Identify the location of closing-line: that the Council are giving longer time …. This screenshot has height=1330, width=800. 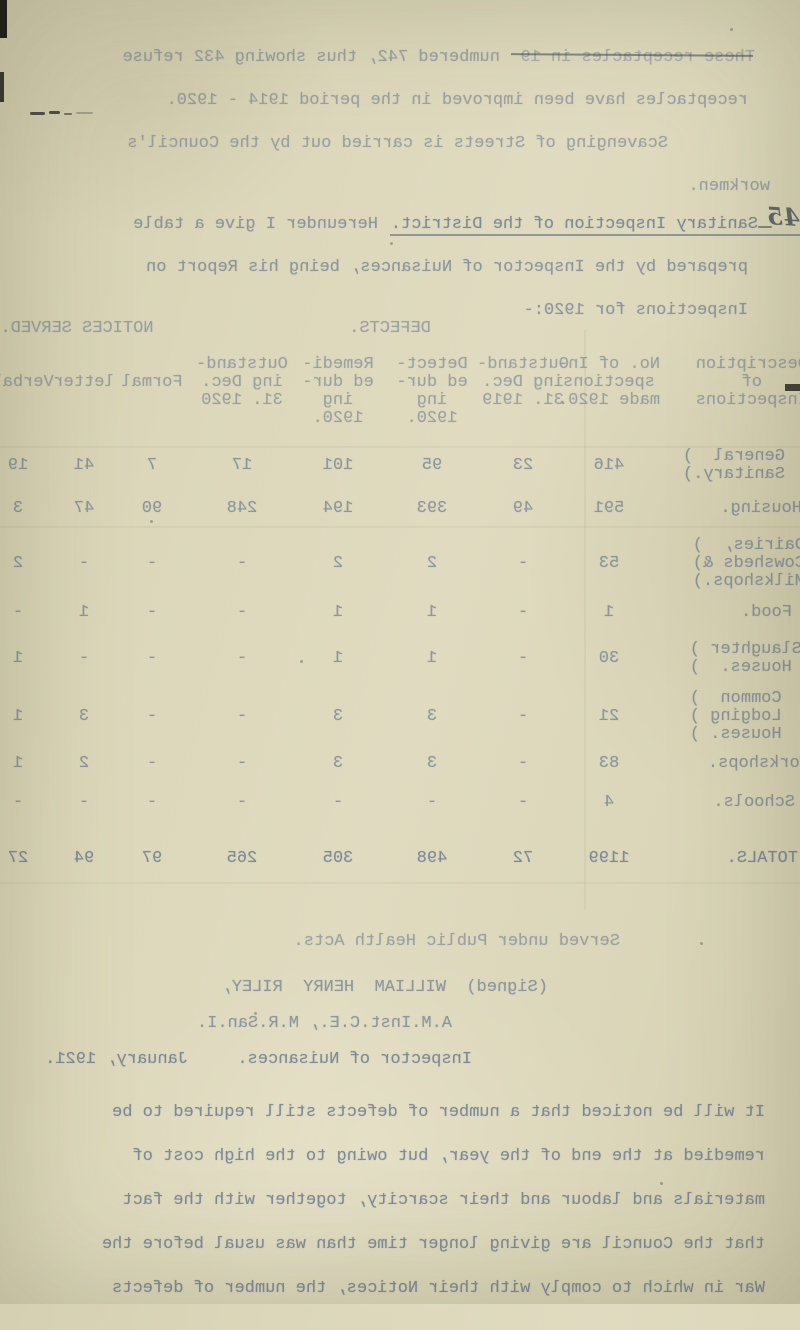
(433, 1244).